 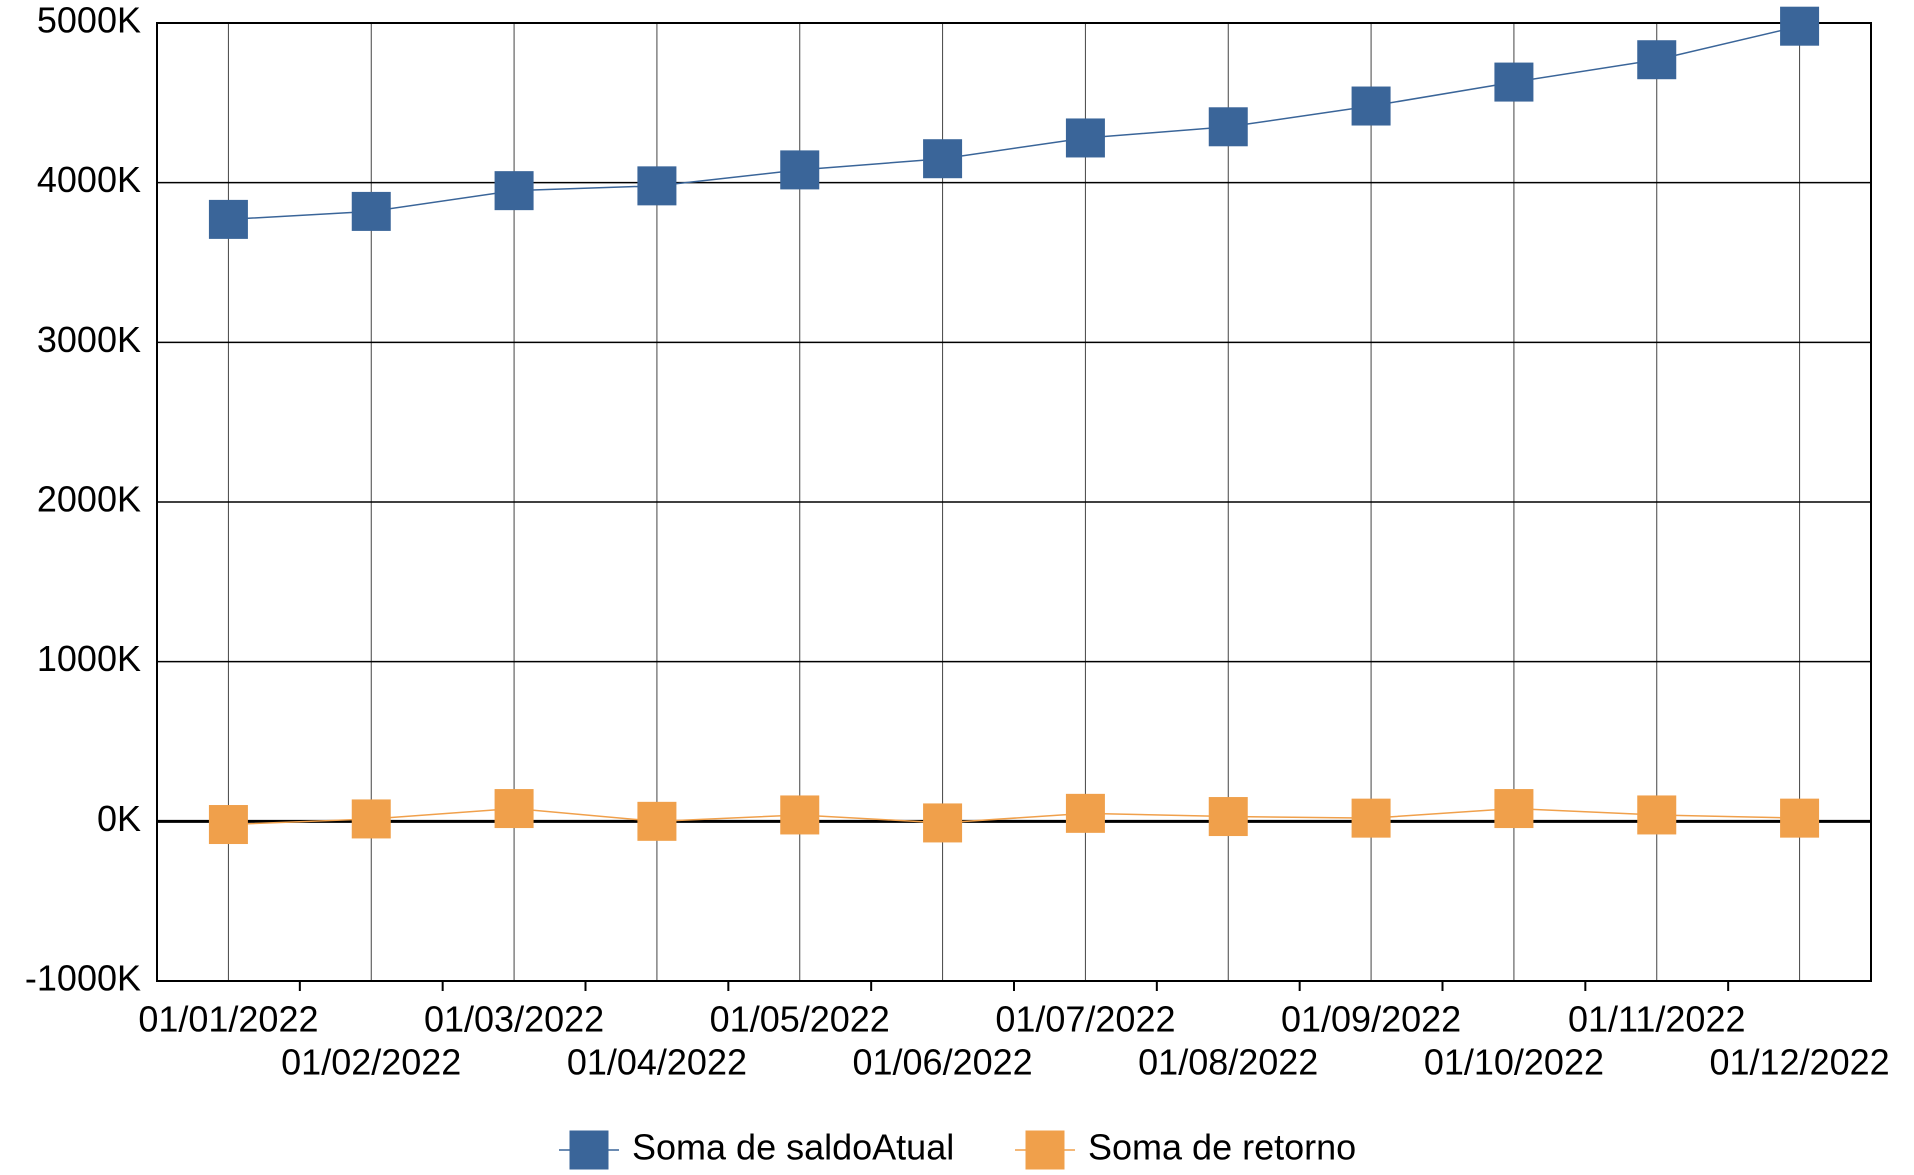 What do you see at coordinates (89, 20) in the screenshot?
I see `y-tick-label: 5000K` at bounding box center [89, 20].